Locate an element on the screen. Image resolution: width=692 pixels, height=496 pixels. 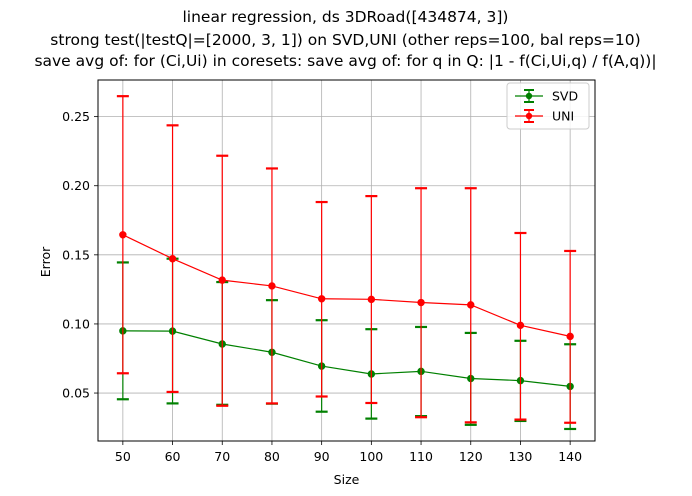
legend-label: UNI is located at coordinates (563, 116).